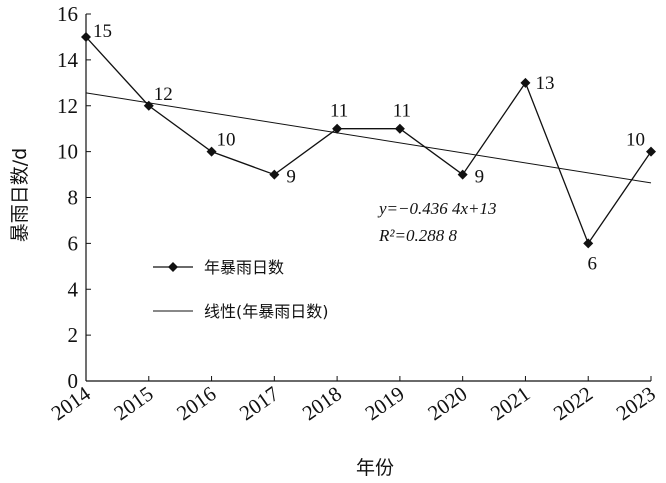  What do you see at coordinates (375, 468) in the screenshot?
I see `x-axis-title: 年份` at bounding box center [375, 468].